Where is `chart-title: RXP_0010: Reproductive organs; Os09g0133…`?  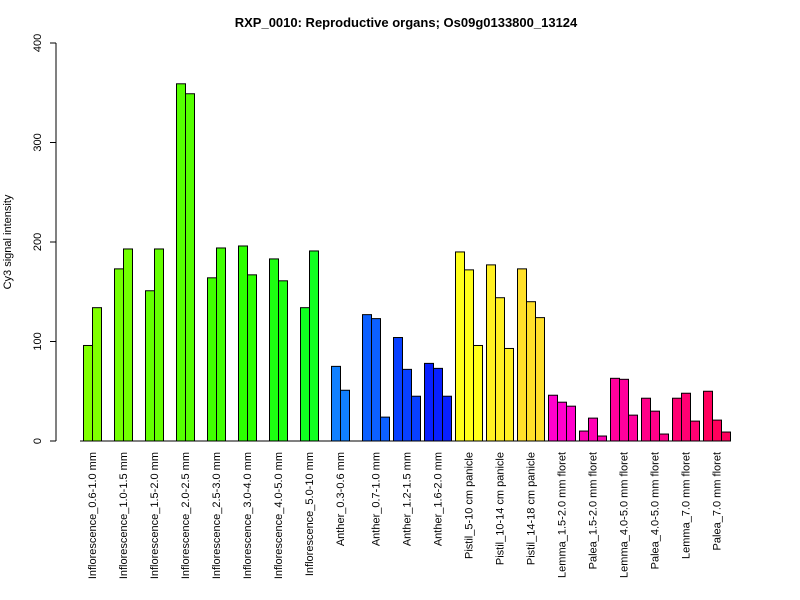
chart-title: RXP_0010: Reproductive organs; Os09g0133… is located at coordinates (406, 22).